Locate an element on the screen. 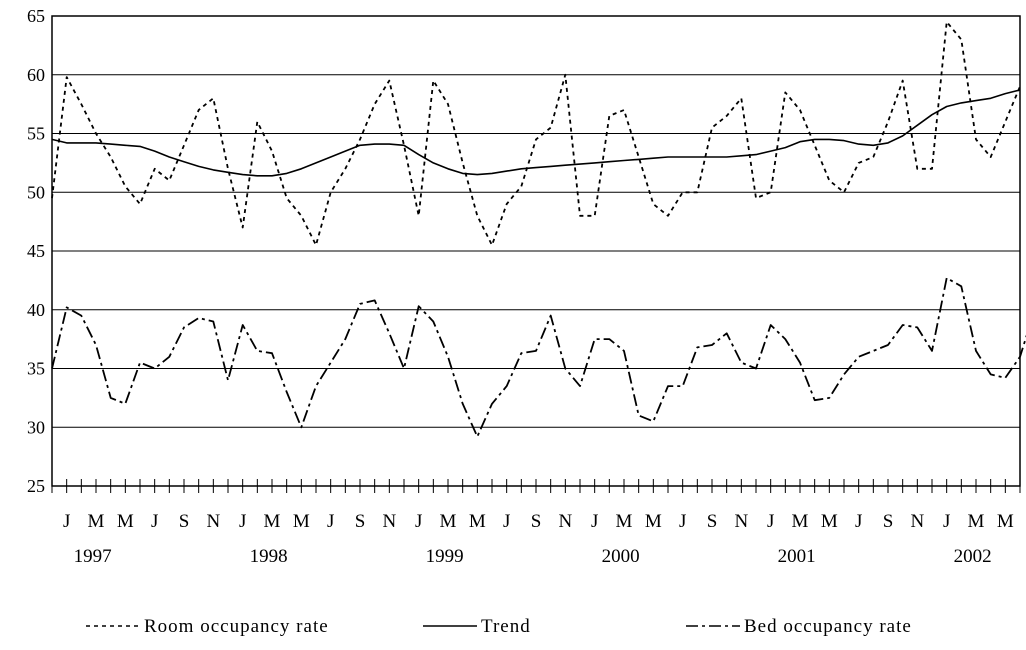 Image resolution: width=1026 pixels, height=650 pixels. x-year-label: 2002 is located at coordinates (973, 556).